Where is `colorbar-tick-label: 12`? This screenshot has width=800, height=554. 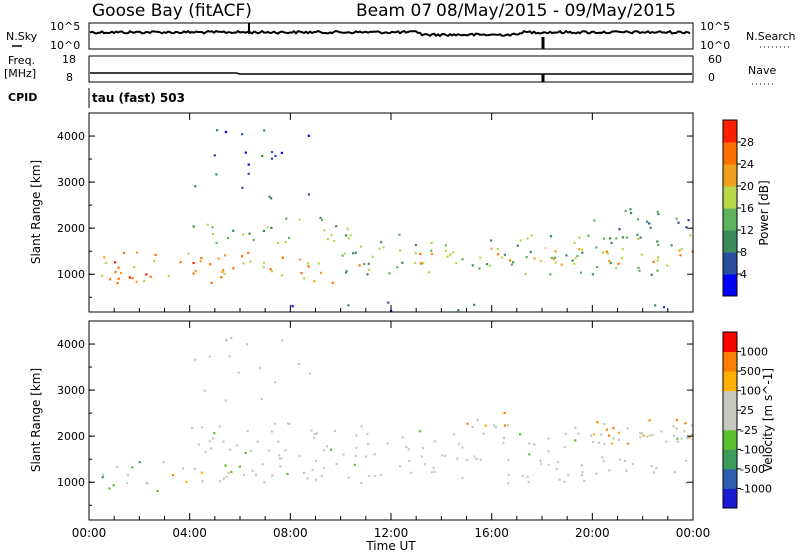 colorbar-tick-label: 12 is located at coordinates (747, 230).